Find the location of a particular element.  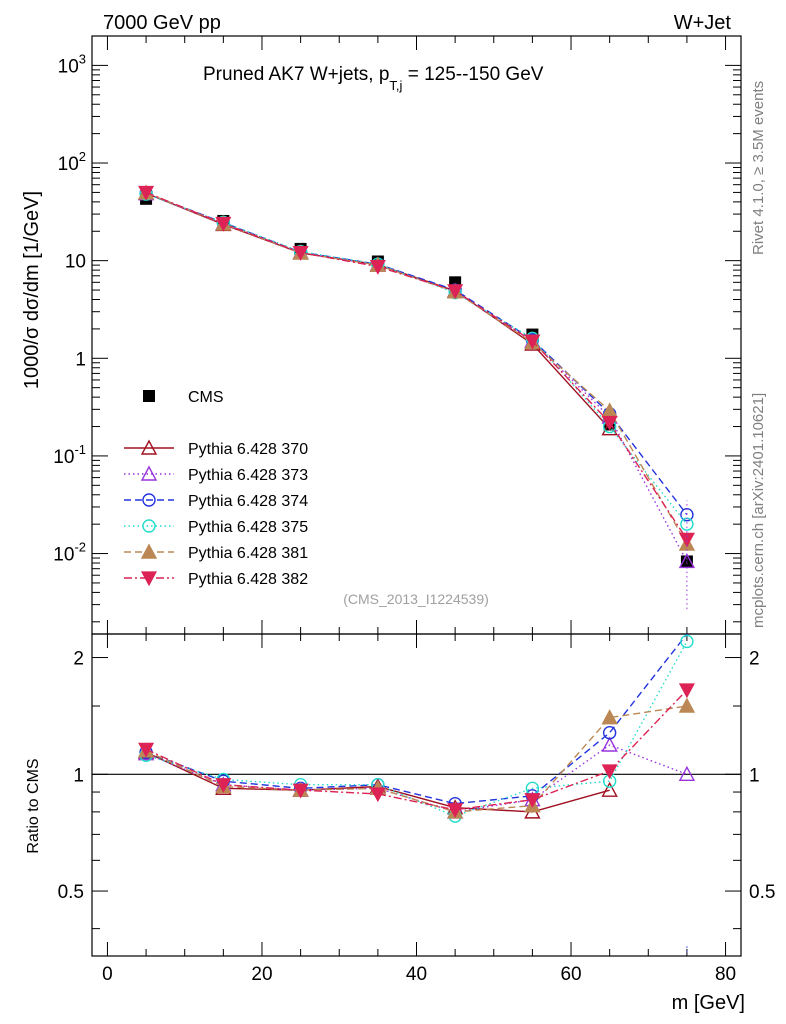

legend-label: Pythia 6.428 375 is located at coordinates (248, 527).